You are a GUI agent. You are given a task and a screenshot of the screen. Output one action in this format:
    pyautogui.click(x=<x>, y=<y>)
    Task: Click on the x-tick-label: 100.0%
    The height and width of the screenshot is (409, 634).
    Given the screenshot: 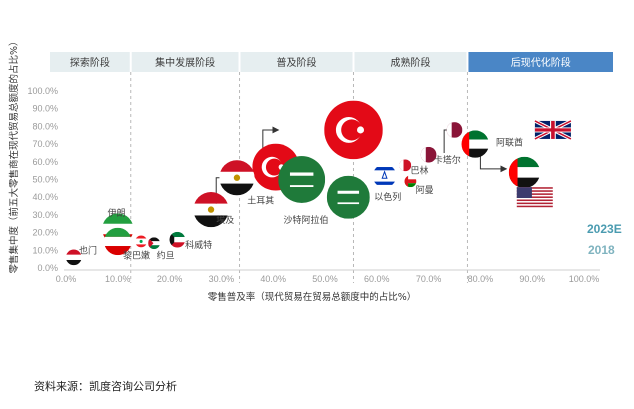 What is the action you would take?
    pyautogui.click(x=584, y=279)
    